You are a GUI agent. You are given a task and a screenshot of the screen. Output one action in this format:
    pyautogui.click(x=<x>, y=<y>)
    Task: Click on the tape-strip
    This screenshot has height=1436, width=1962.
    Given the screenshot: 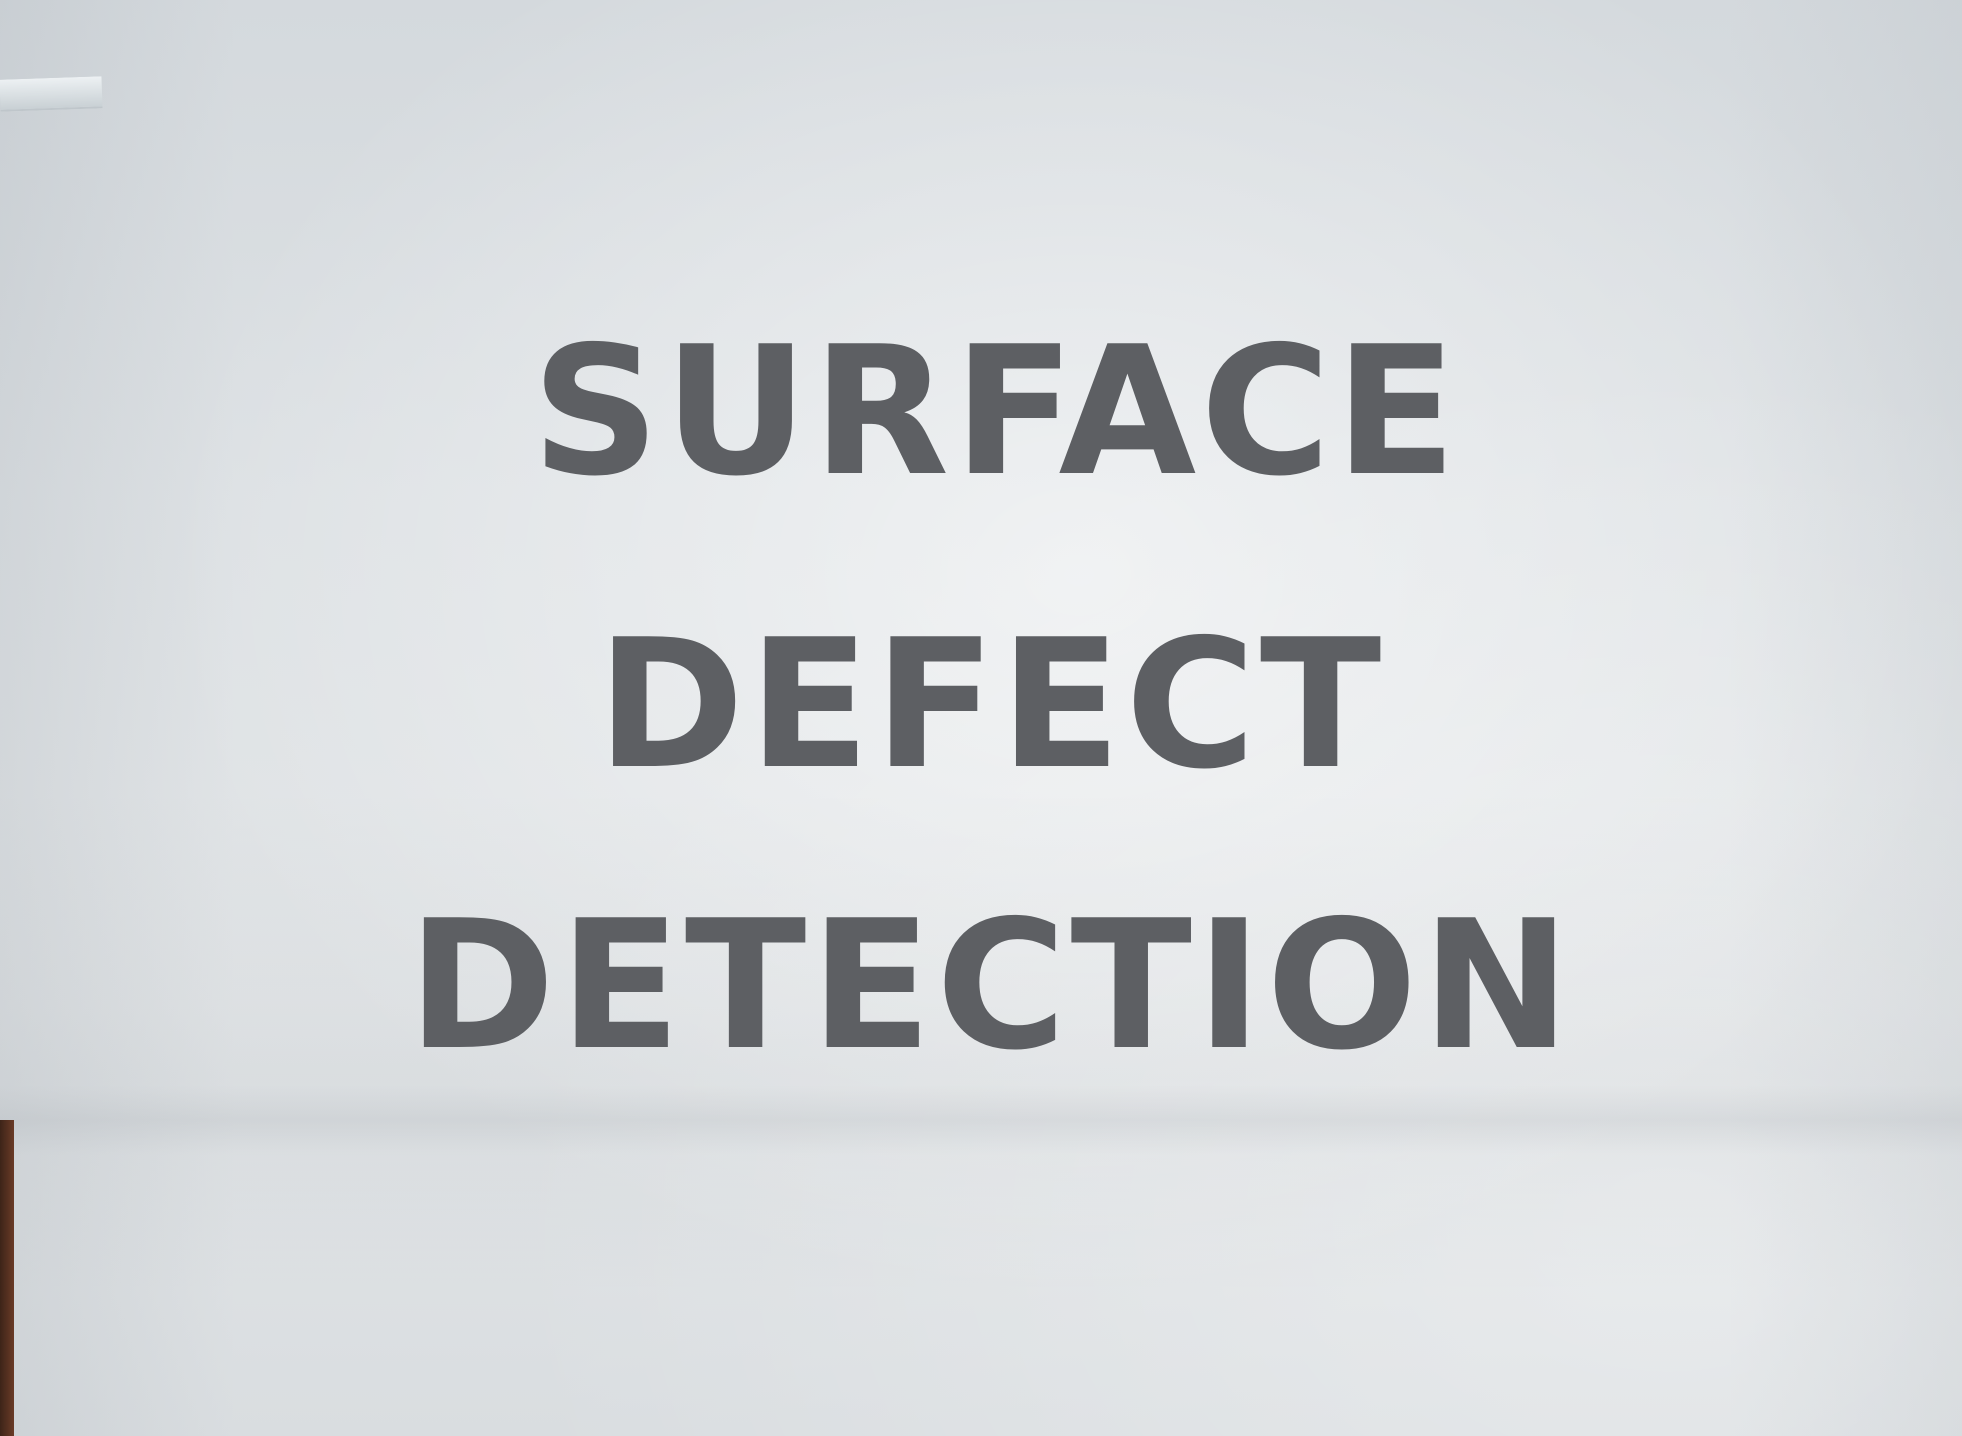 What is the action you would take?
    pyautogui.click(x=51, y=94)
    